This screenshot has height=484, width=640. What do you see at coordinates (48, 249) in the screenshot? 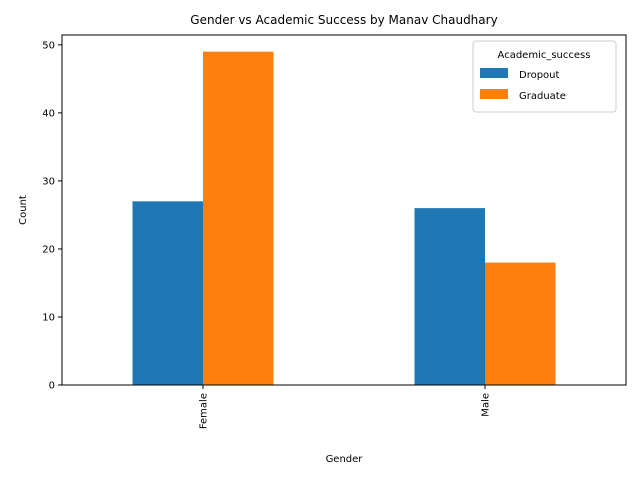
I see `y-tick-label: 20` at bounding box center [48, 249].